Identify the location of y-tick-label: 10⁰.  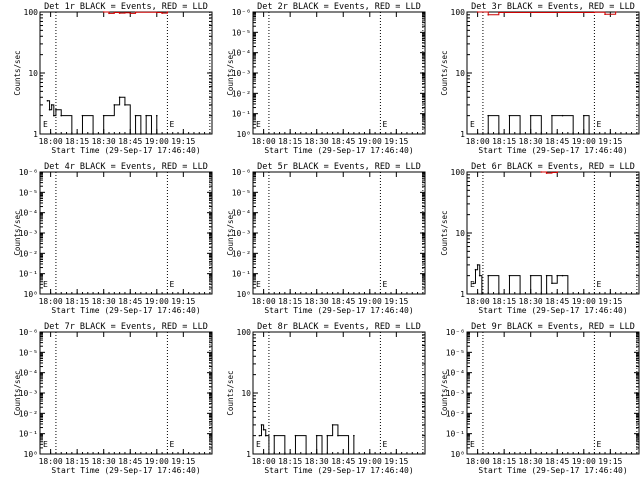
(458, 454).